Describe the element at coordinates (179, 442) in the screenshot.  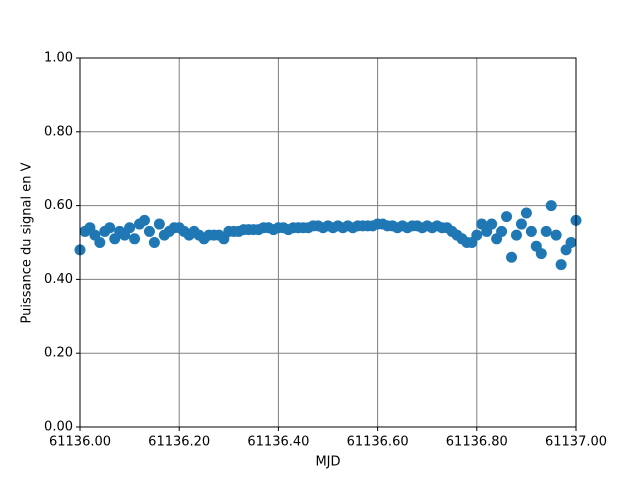
I see `x-tick-label: 61136.20` at that location.